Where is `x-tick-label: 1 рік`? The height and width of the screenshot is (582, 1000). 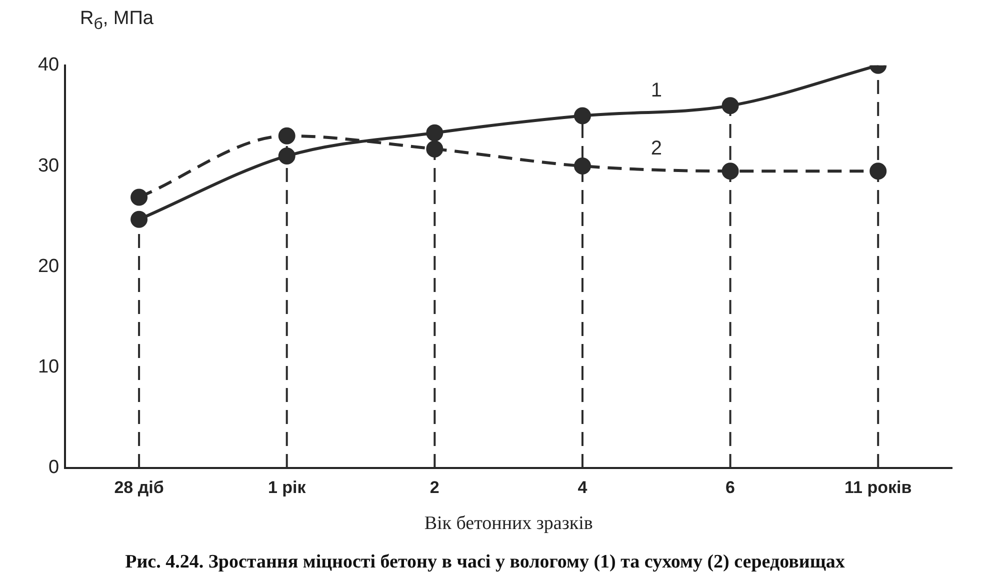
x-tick-label: 1 рік is located at coordinates (287, 487).